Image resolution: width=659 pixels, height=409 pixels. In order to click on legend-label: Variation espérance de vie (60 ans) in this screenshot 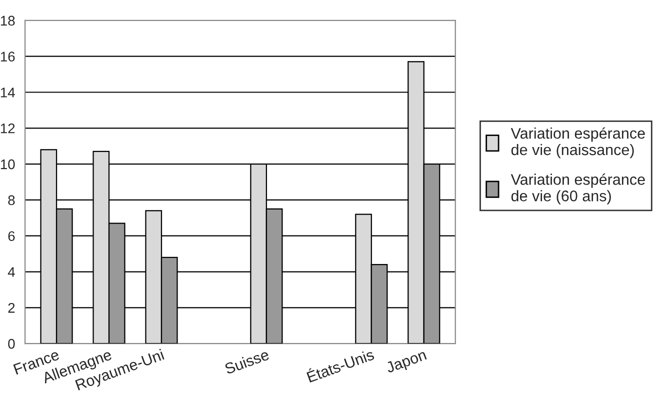, I will do `click(577, 188)`.